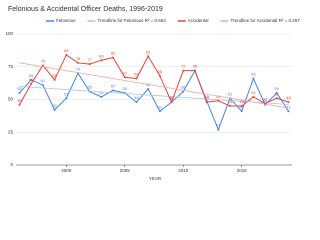 The image size is (320, 240). I want to click on data-label: 82, so click(113, 53).